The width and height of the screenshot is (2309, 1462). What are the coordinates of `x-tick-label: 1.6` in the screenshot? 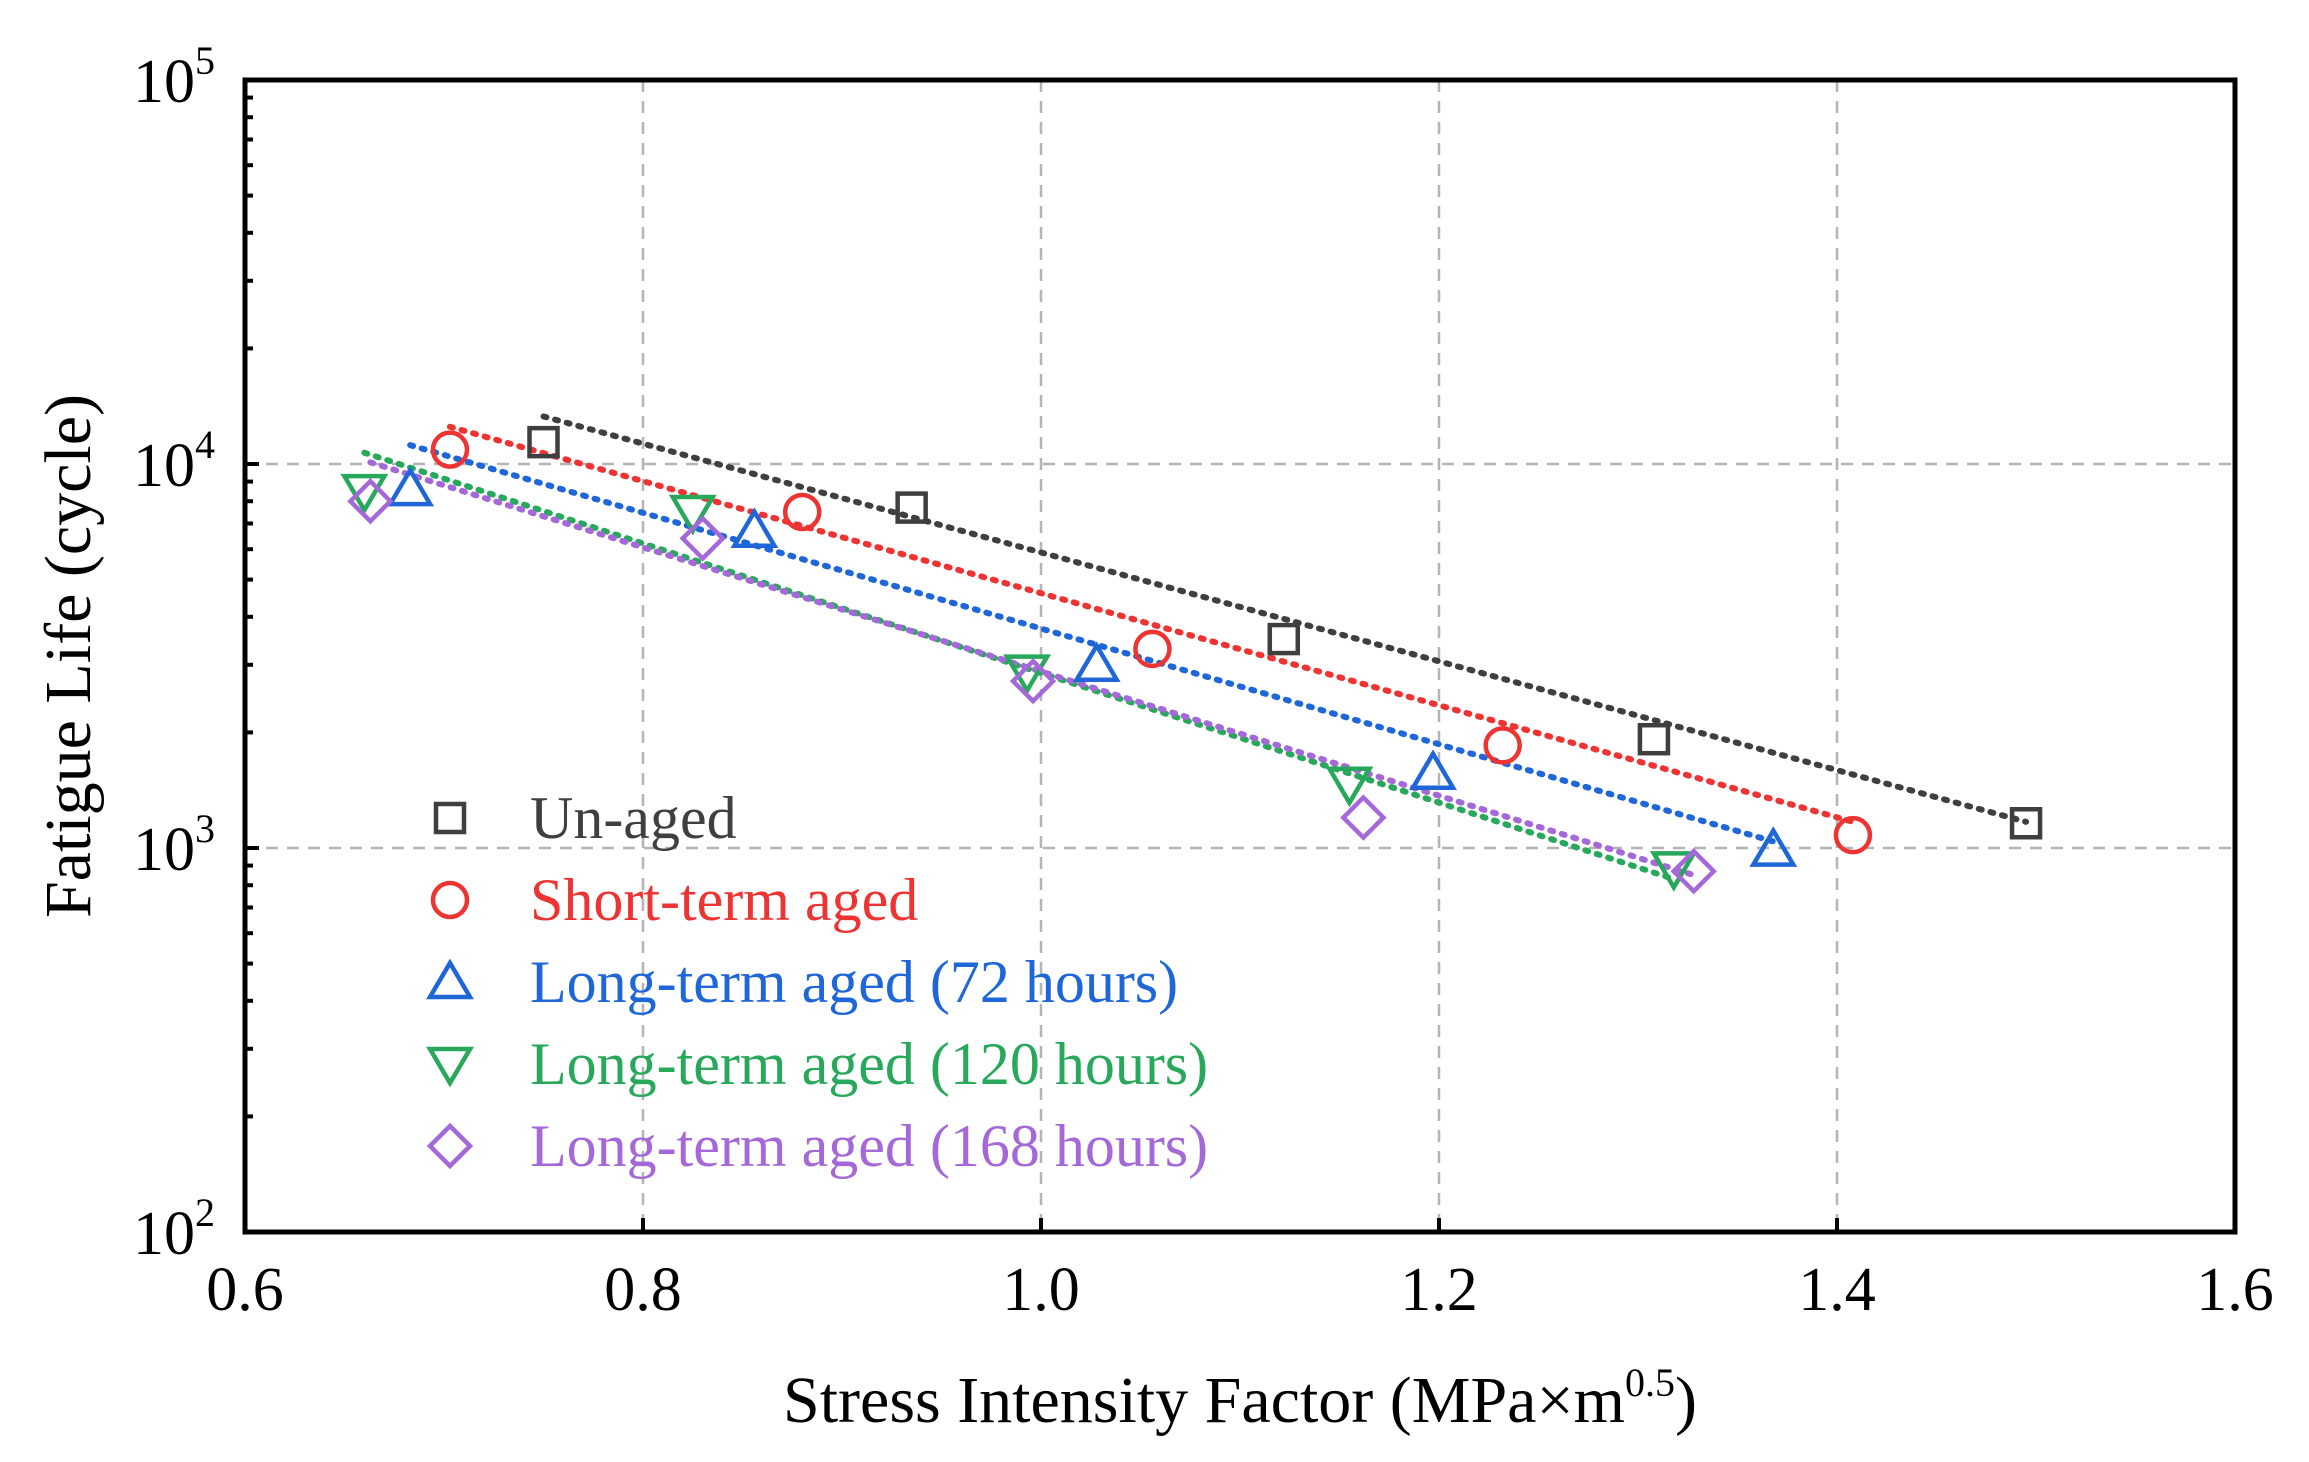 It's located at (2235, 1290).